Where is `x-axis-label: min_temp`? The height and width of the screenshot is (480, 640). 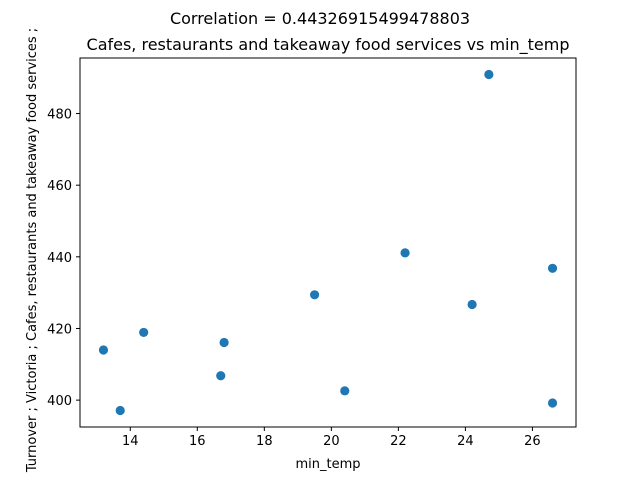
x-axis-label: min_temp is located at coordinates (327, 464).